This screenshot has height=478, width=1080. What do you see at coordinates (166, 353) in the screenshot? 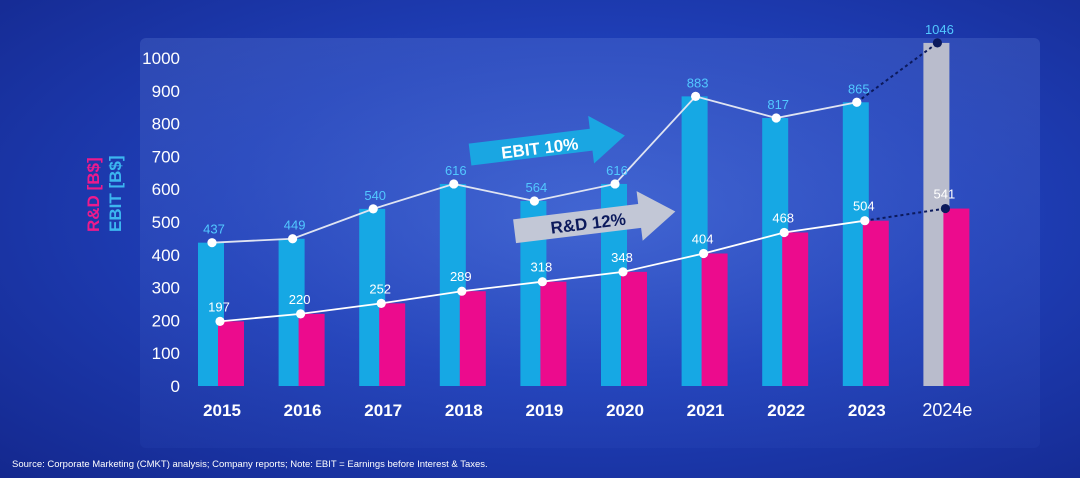
I see `y-tick-label: 100` at bounding box center [166, 353].